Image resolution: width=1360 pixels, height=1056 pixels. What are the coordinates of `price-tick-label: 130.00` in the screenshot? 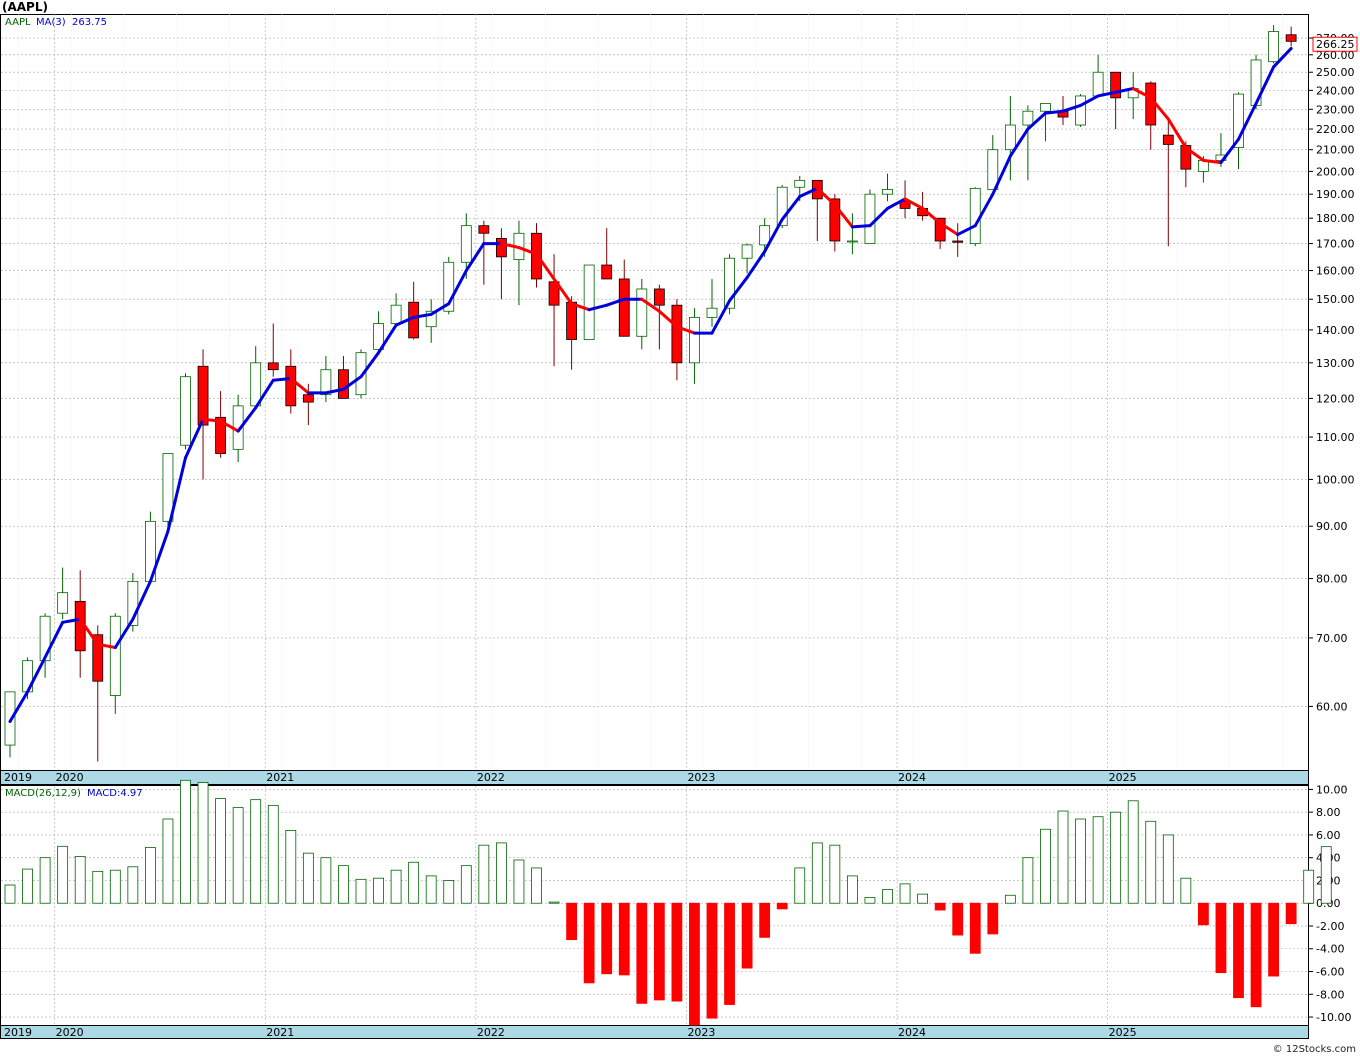 It's located at (1335, 363).